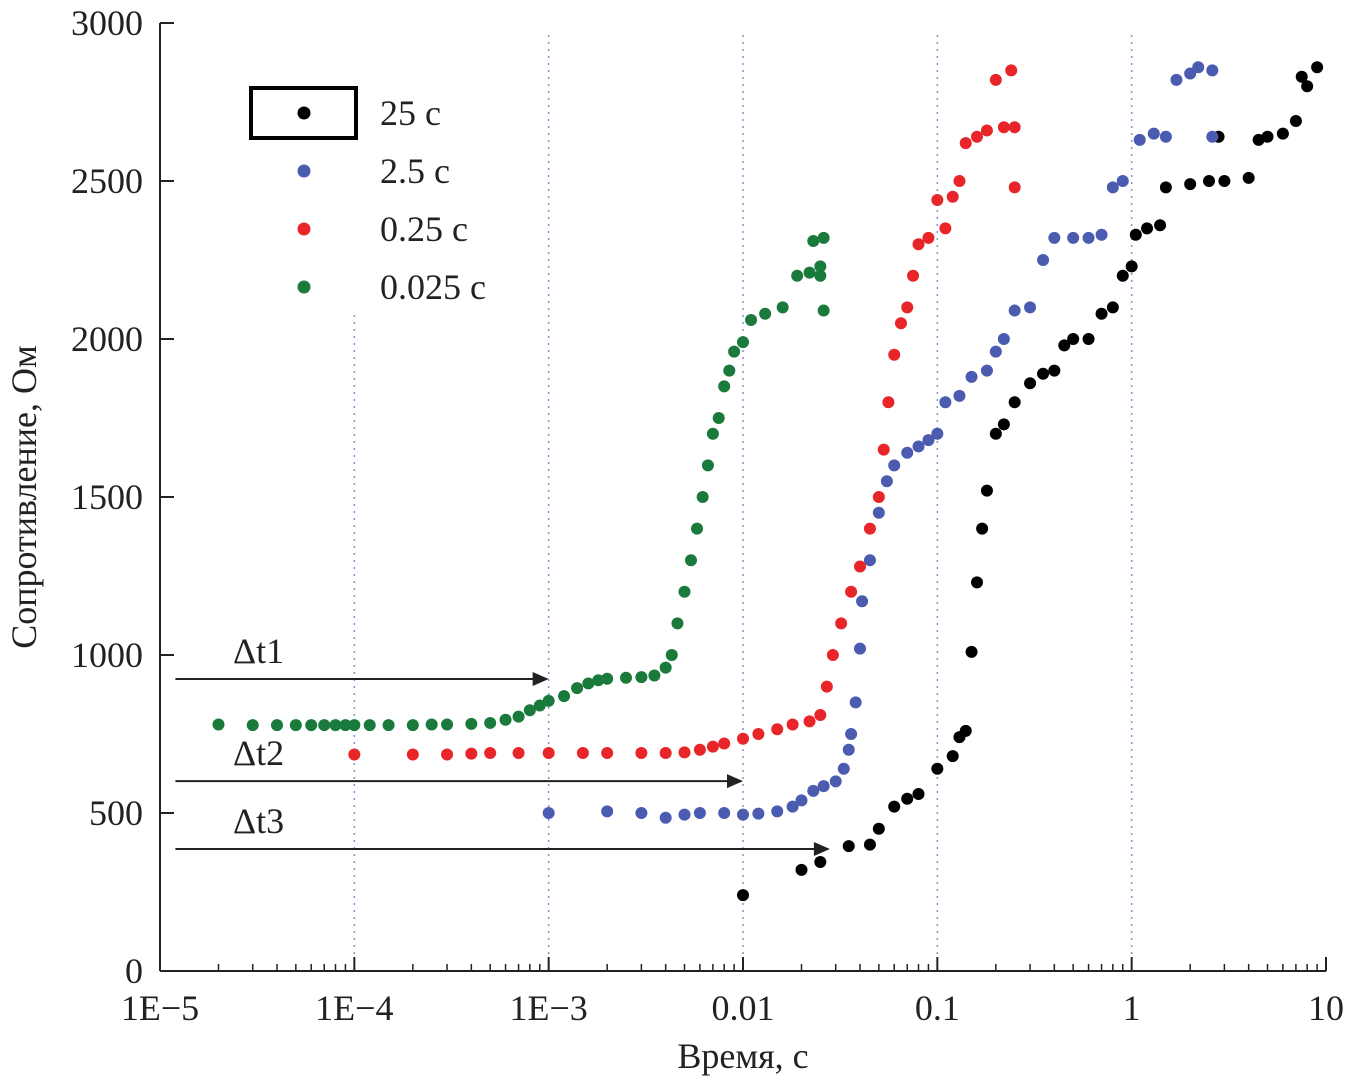 The image size is (1348, 1082). What do you see at coordinates (1132, 1008) in the screenshot?
I see `x-tick-label: 1` at bounding box center [1132, 1008].